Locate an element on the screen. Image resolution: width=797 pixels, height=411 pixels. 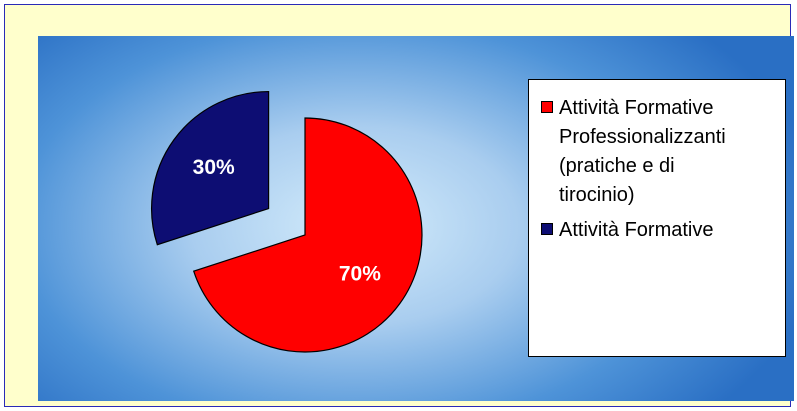
pie-slice-30pct is located at coordinates (210, 168).